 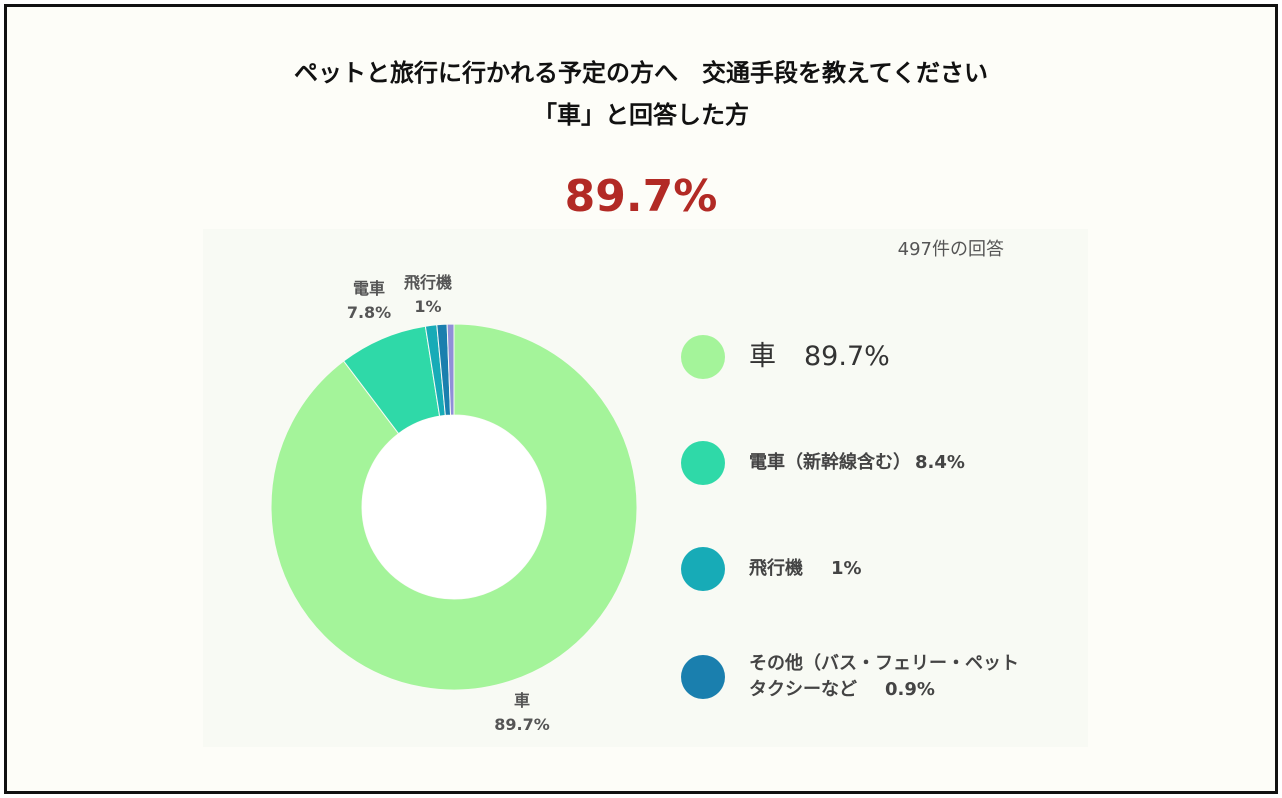 What do you see at coordinates (369, 312) in the screenshot?
I see `slice-label-train-value: 7.8%` at bounding box center [369, 312].